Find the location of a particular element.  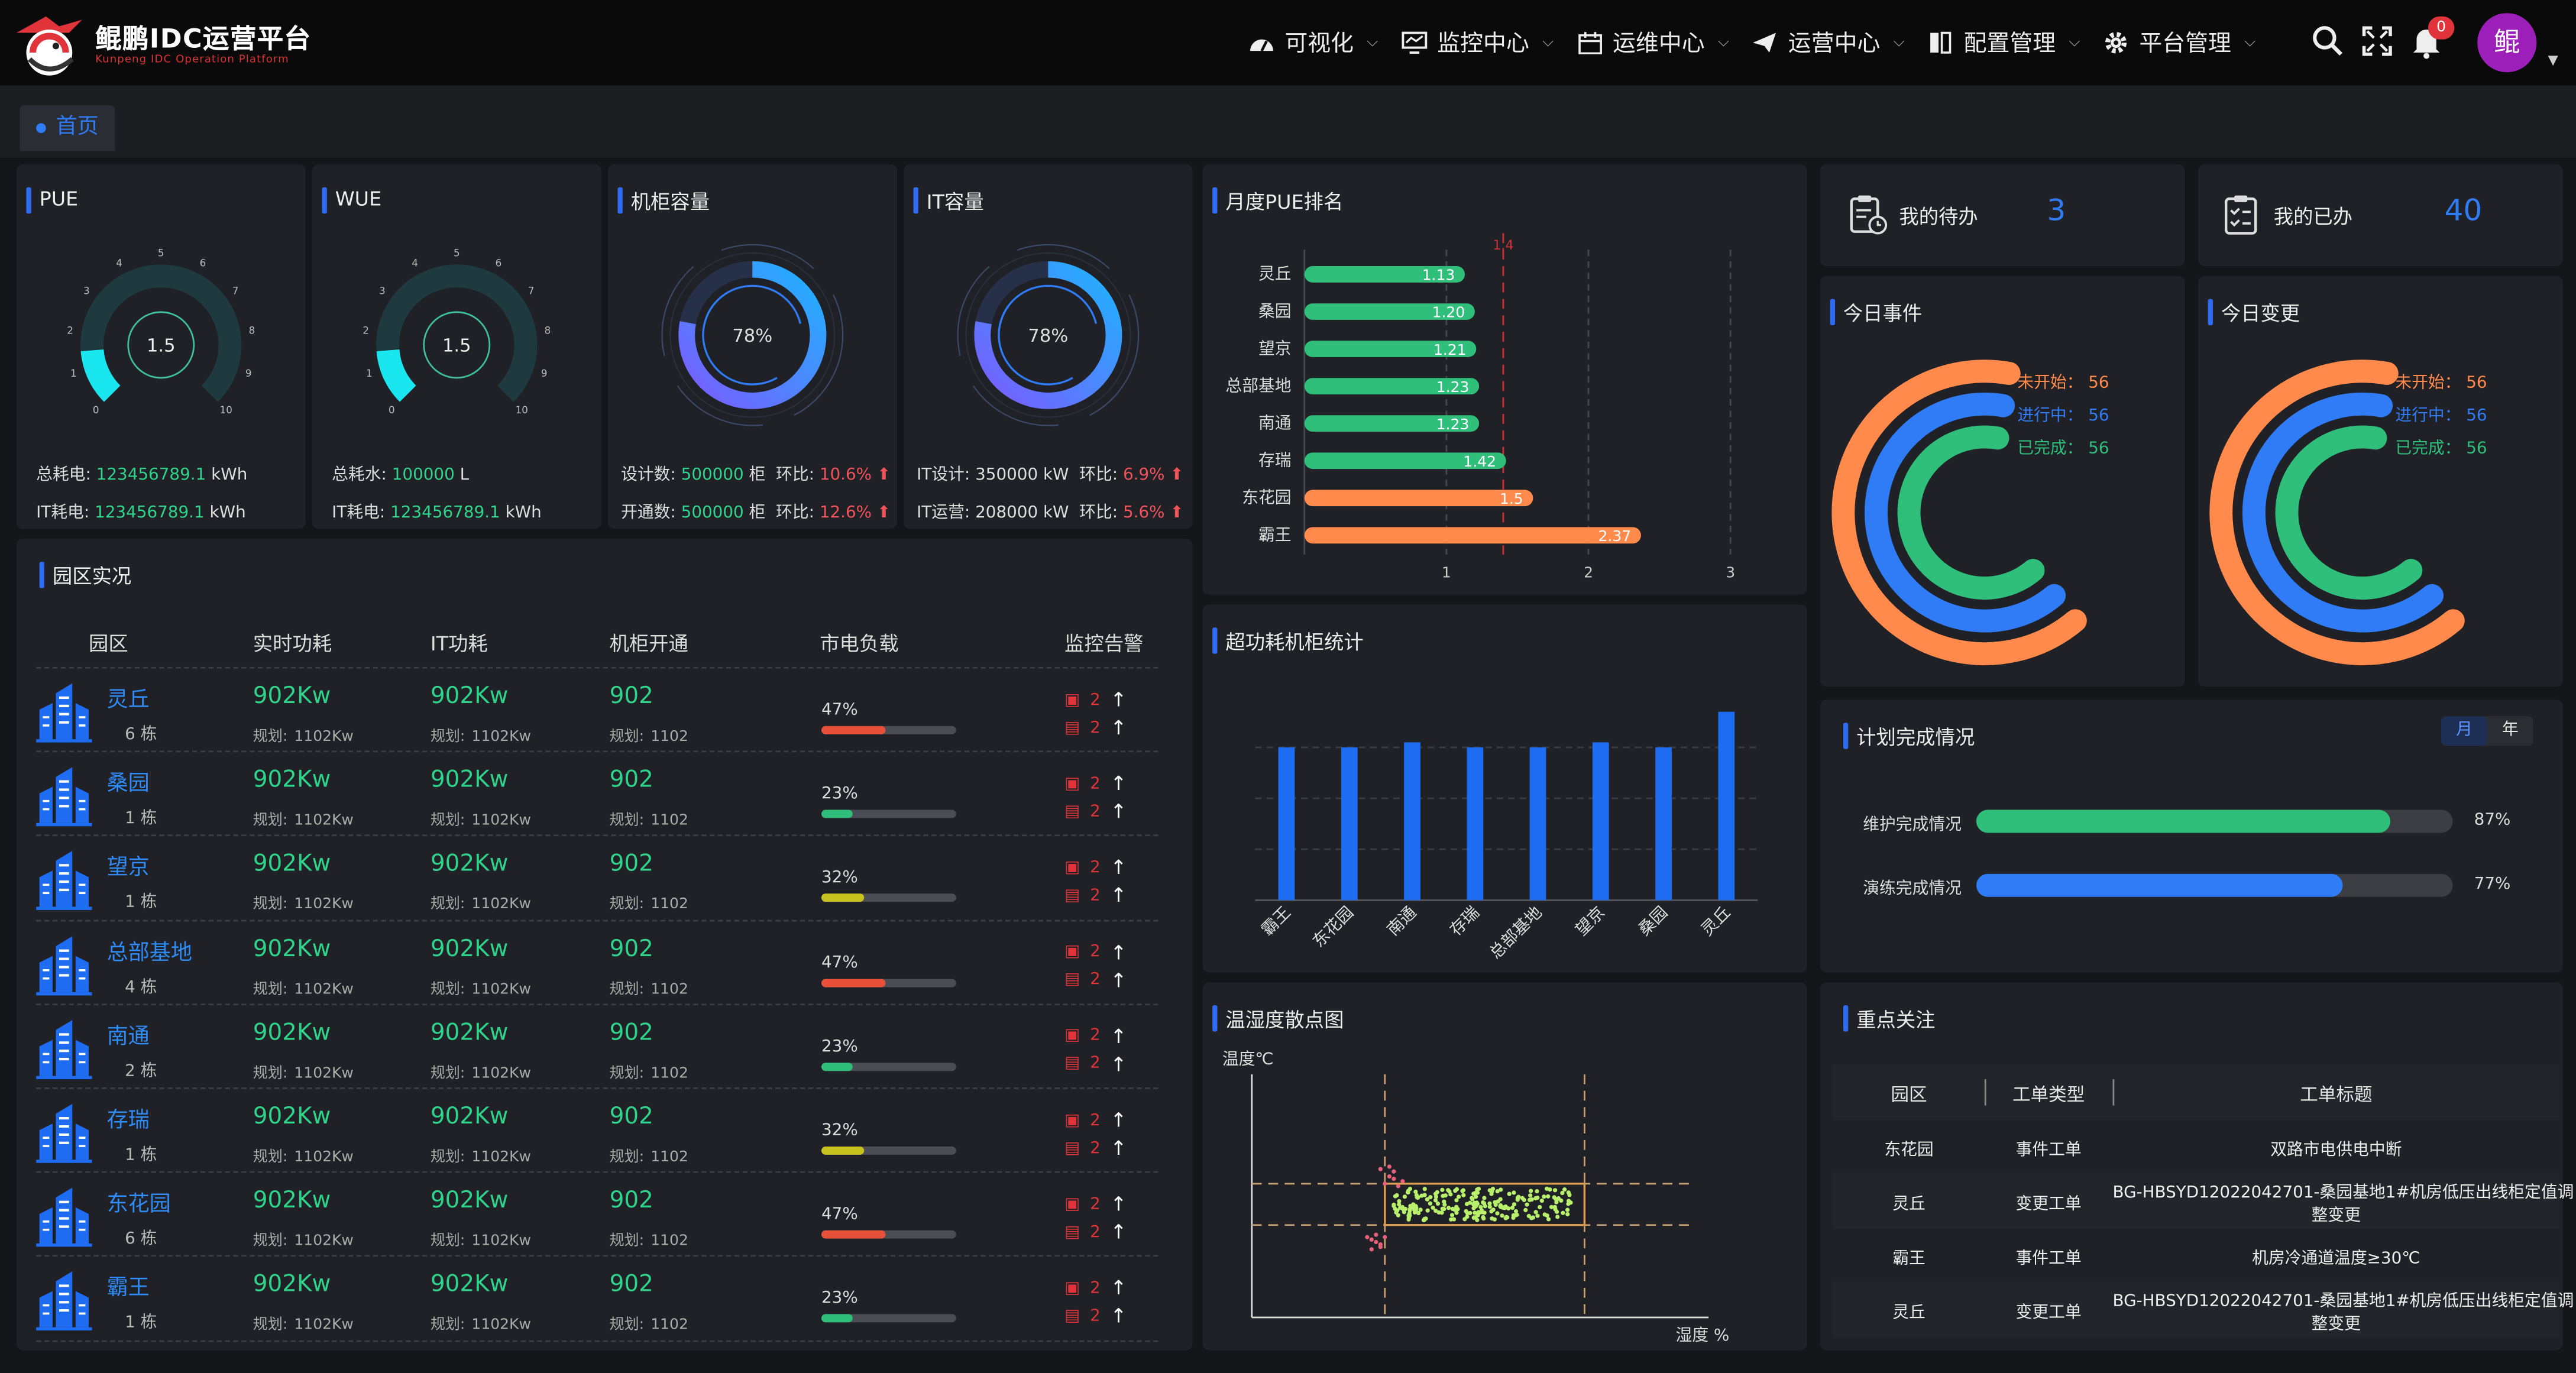

done-panel: 我的已办 40 is located at coordinates (2380, 216).